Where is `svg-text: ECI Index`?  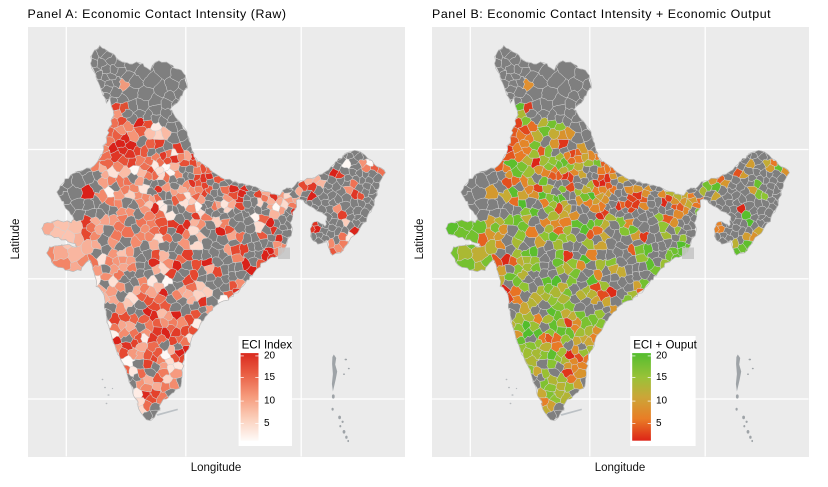 svg-text: ECI Index is located at coordinates (267, 346).